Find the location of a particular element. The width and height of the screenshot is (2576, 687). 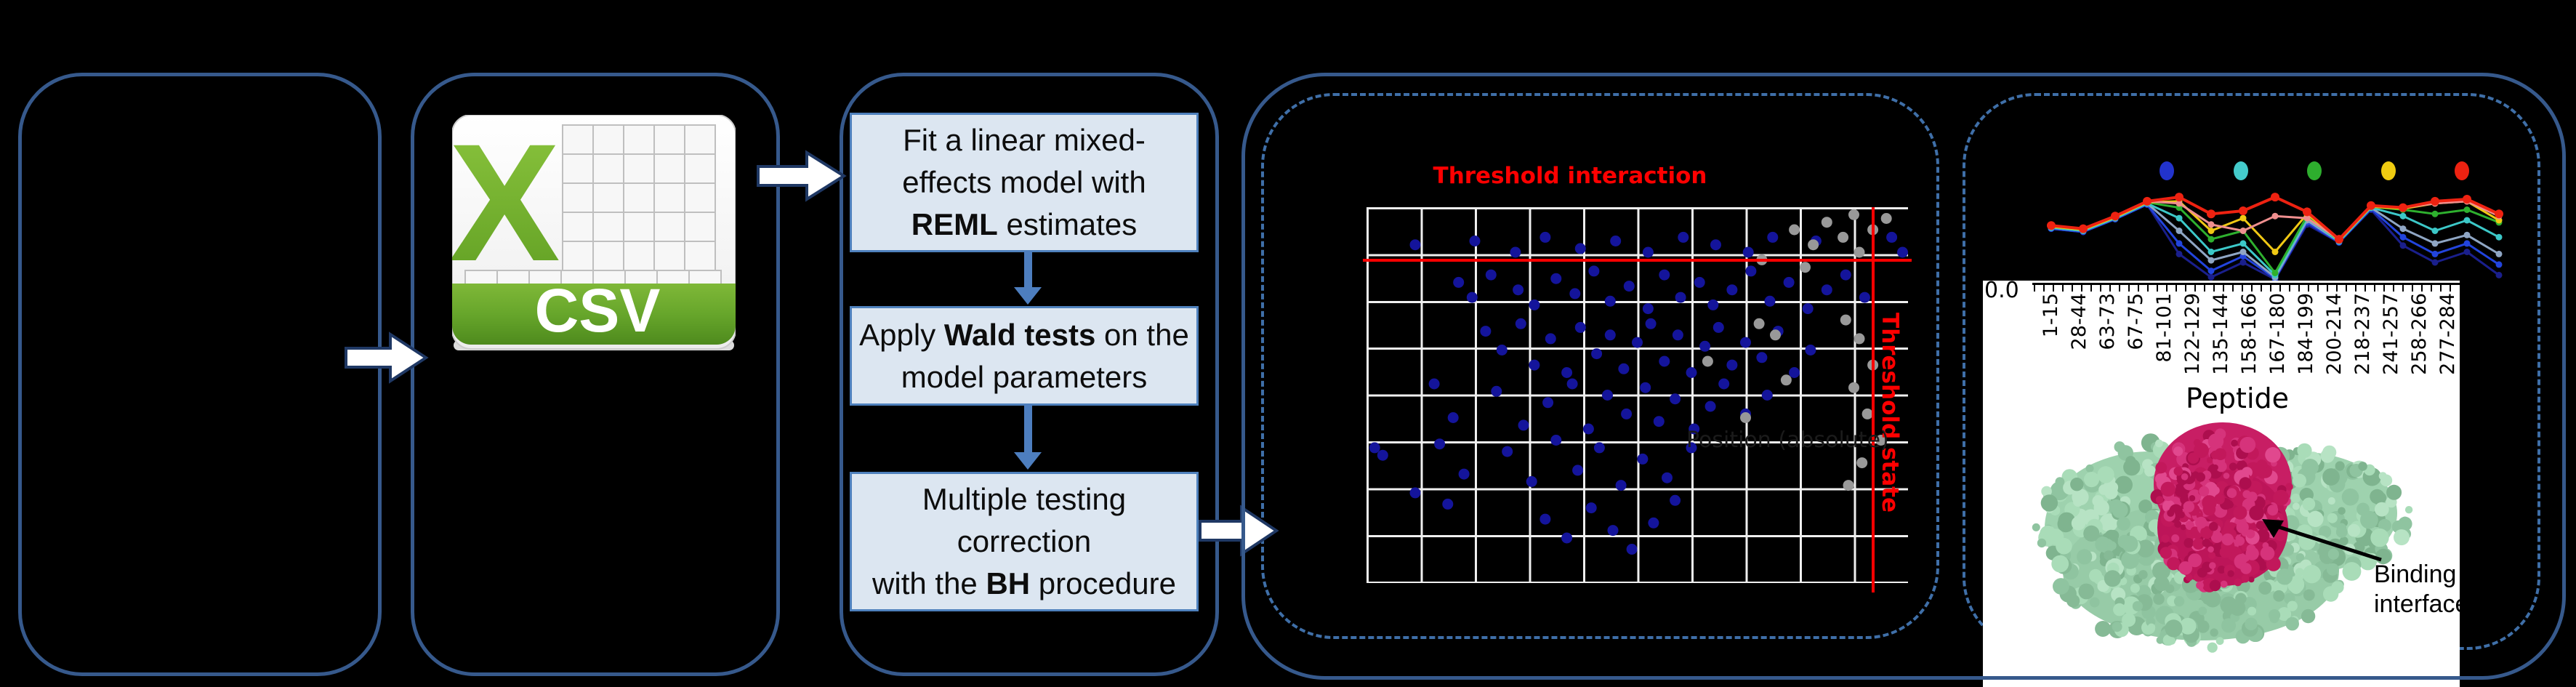

flow-step-text: on the model parameters is located at coordinates (1045, 355).